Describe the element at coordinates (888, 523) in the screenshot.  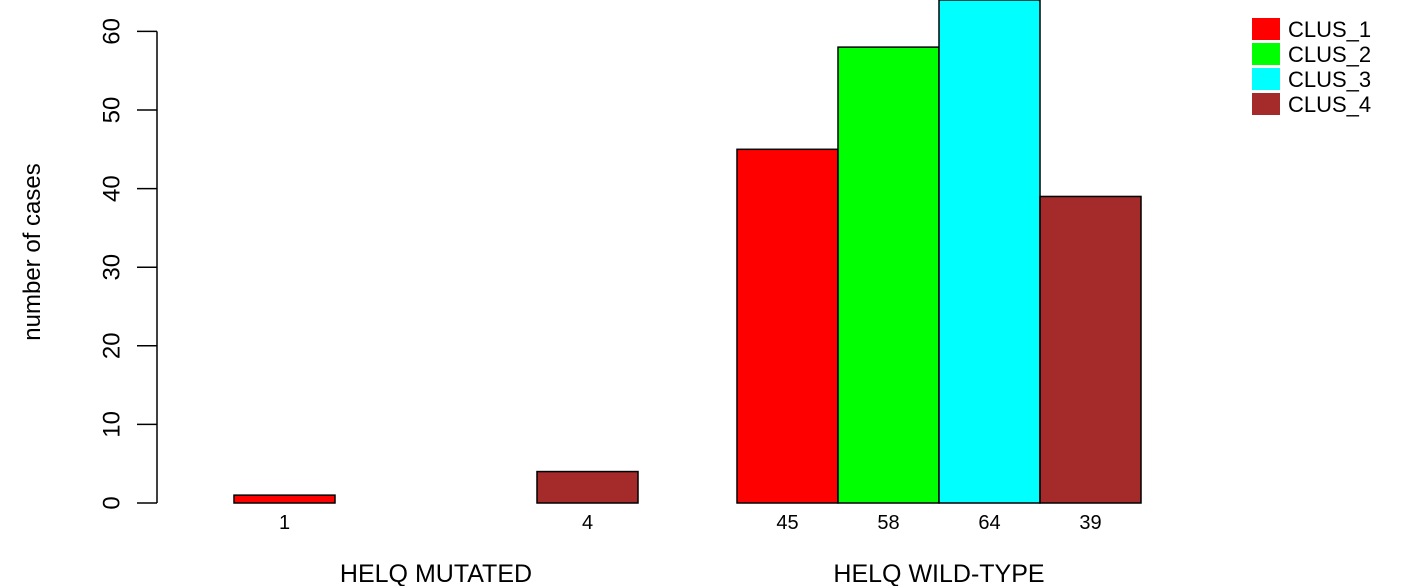
I see `bar-value-label: 58` at that location.